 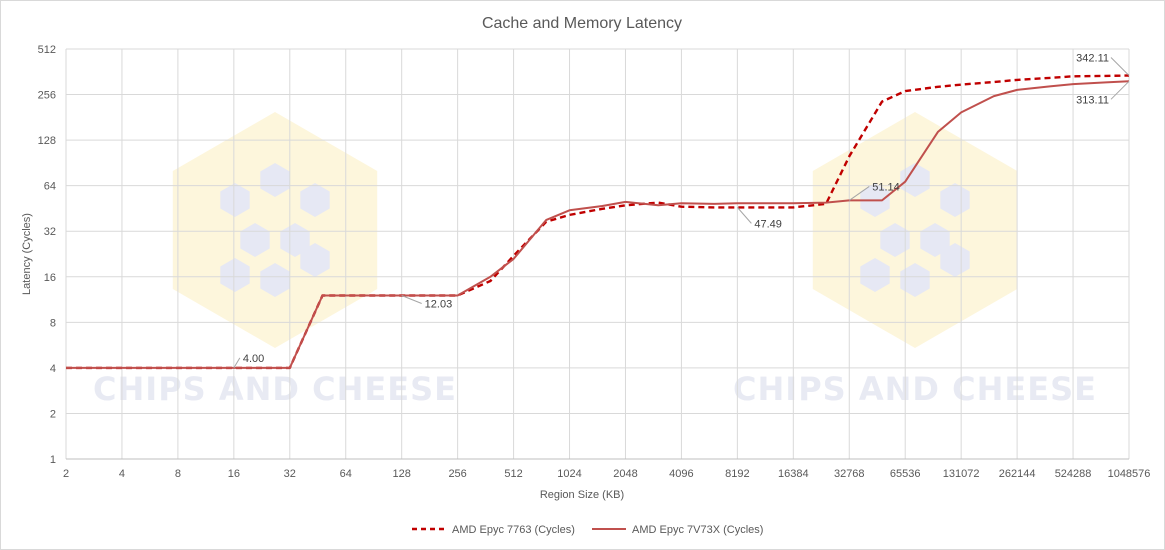 What do you see at coordinates (737, 474) in the screenshot?
I see `x-tick-label: 8192` at bounding box center [737, 474].